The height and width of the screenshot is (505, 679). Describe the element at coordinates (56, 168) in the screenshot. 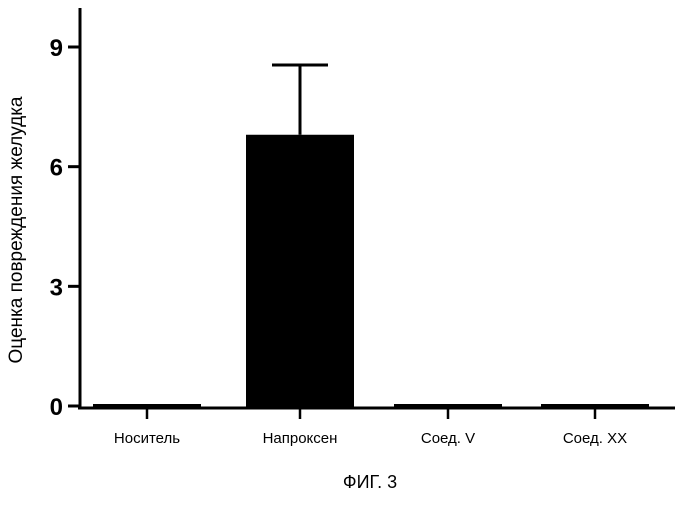

I see `y-tick-label: 6` at that location.